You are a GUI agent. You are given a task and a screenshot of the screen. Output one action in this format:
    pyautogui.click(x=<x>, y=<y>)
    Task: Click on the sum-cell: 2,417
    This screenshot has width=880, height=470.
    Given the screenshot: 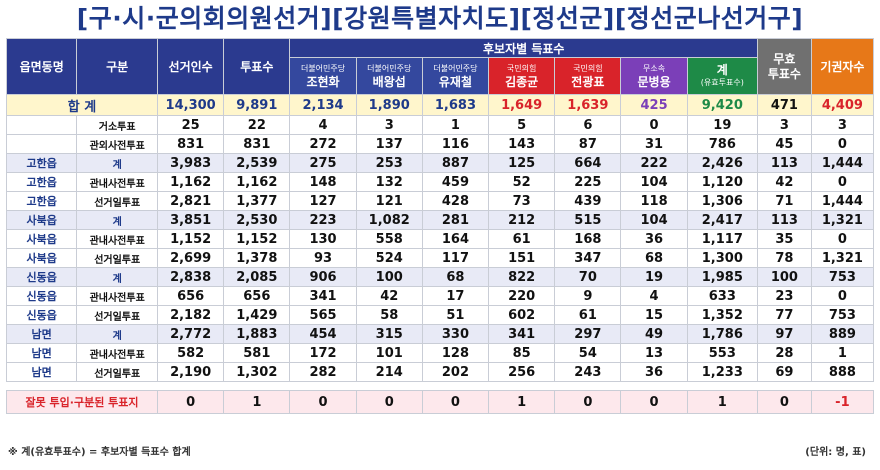 What is the action you would take?
    pyautogui.click(x=722, y=220)
    